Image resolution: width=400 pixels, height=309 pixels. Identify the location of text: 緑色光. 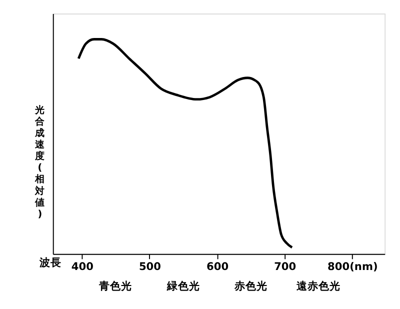
(183, 285).